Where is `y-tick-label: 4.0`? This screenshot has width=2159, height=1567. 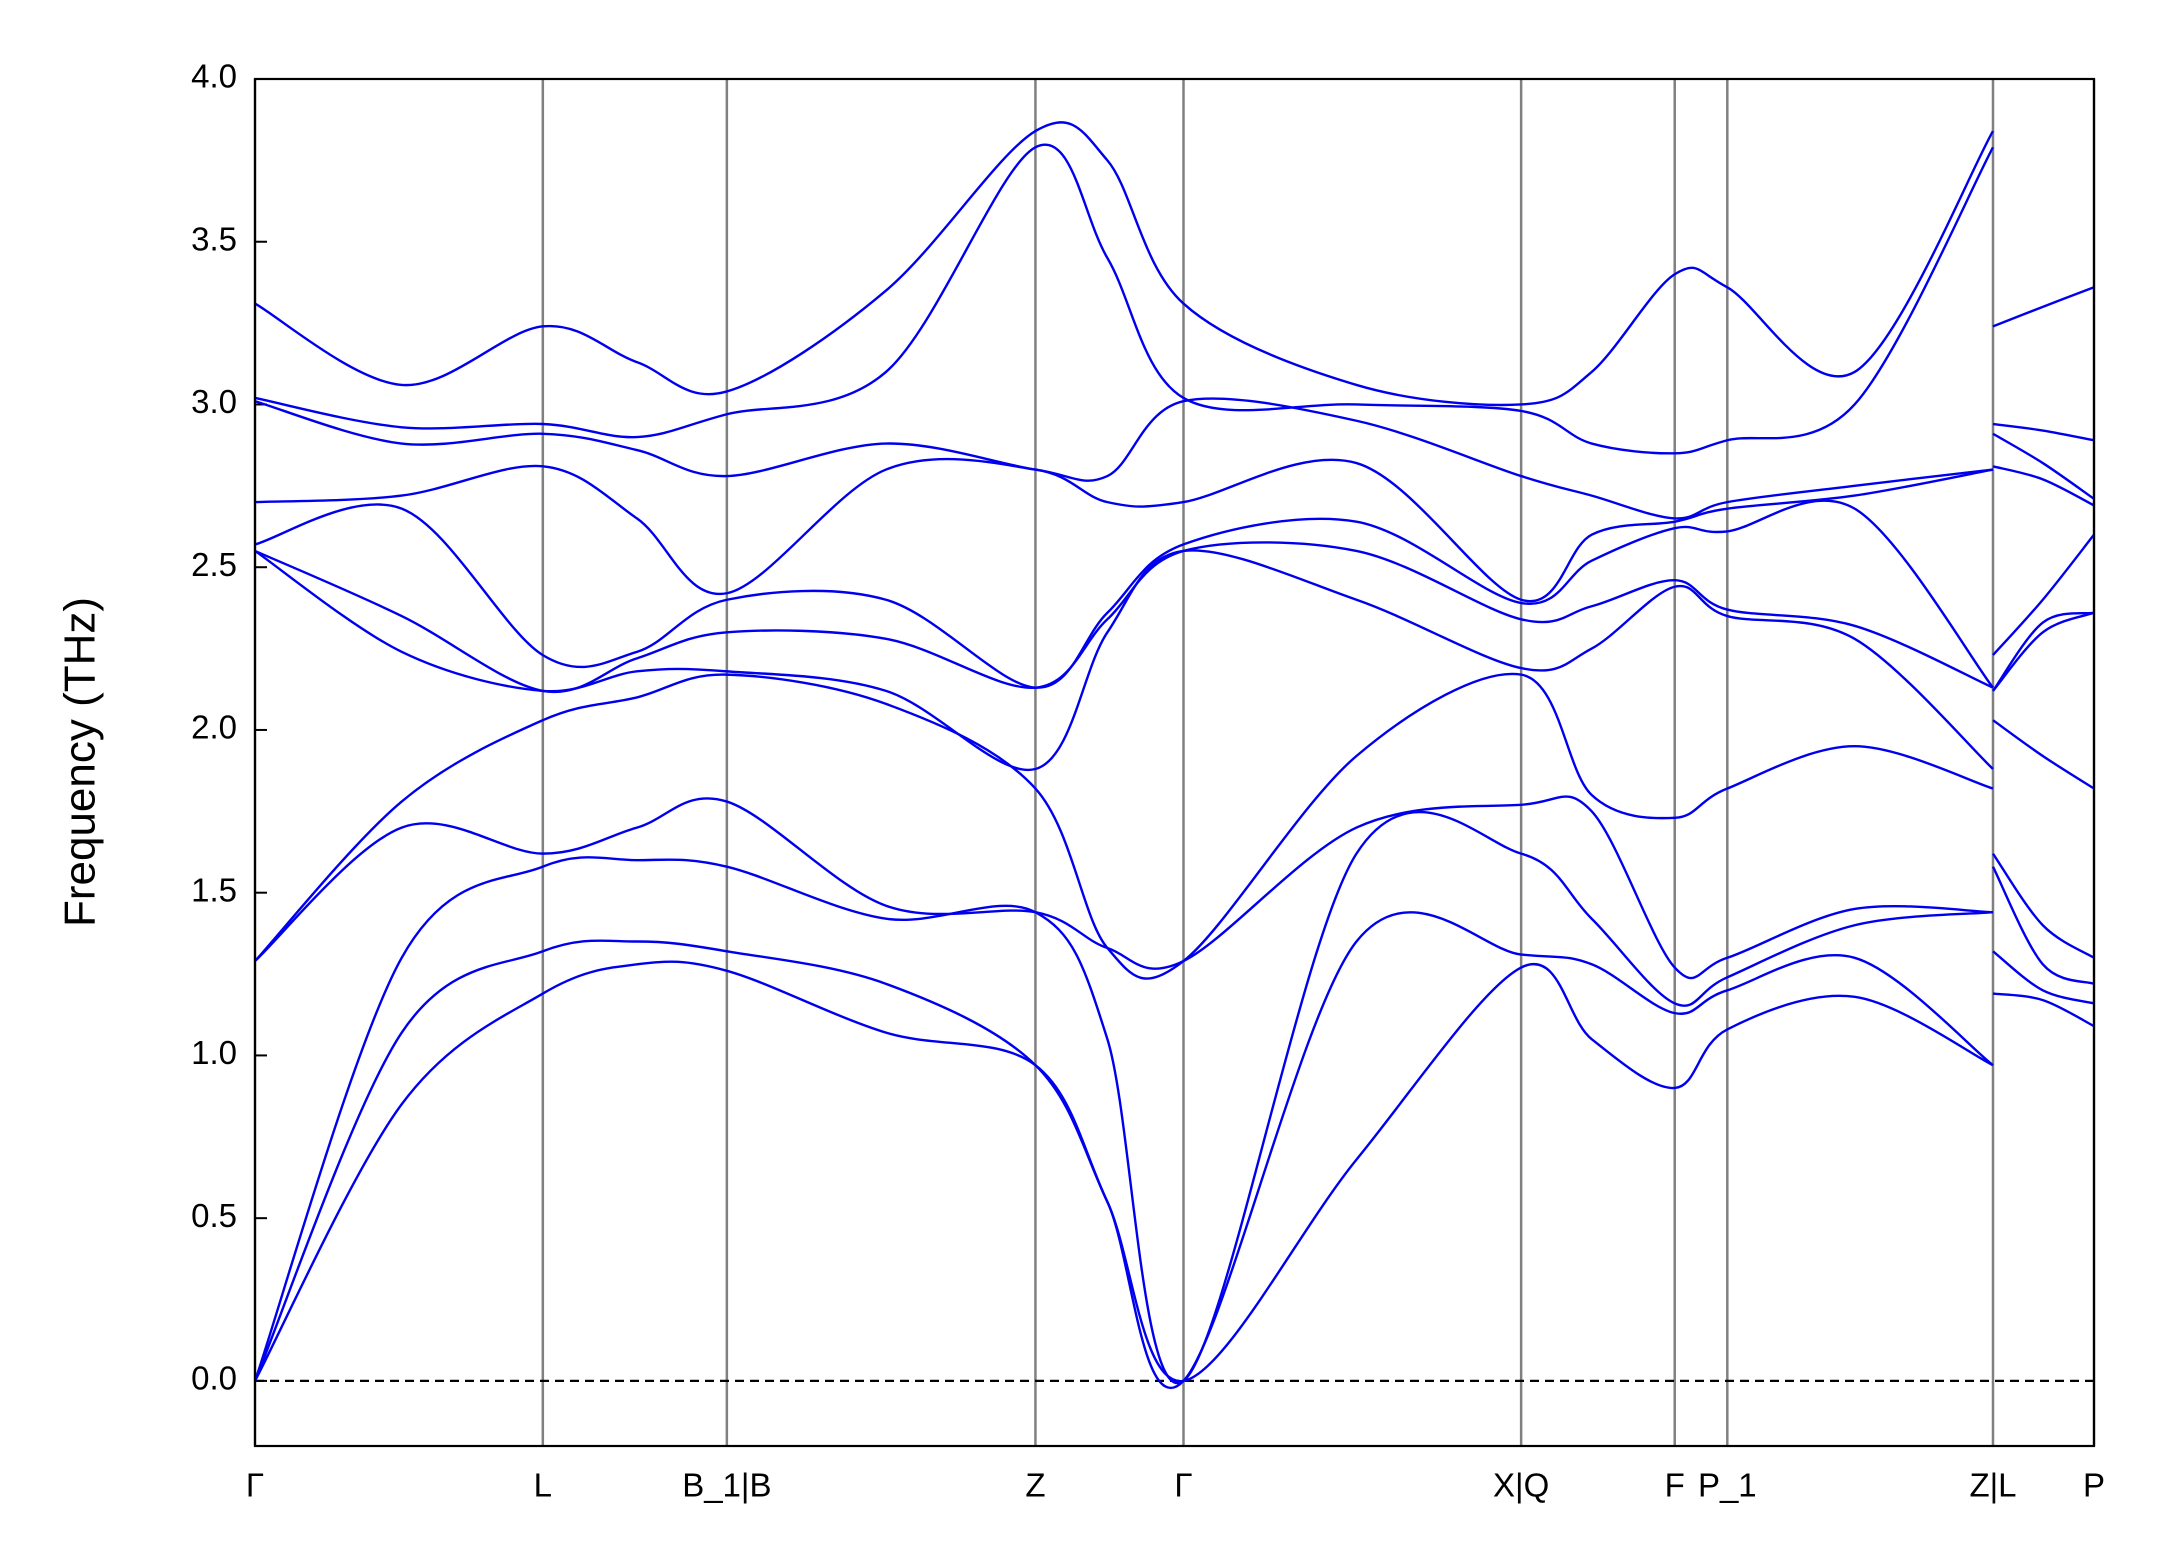
y-tick-label: 4.0 is located at coordinates (214, 76).